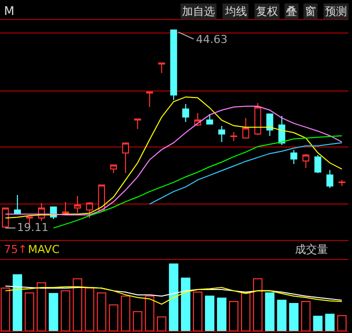  What do you see at coordinates (291, 11) in the screenshot?
I see `text: 叠` at bounding box center [291, 11].